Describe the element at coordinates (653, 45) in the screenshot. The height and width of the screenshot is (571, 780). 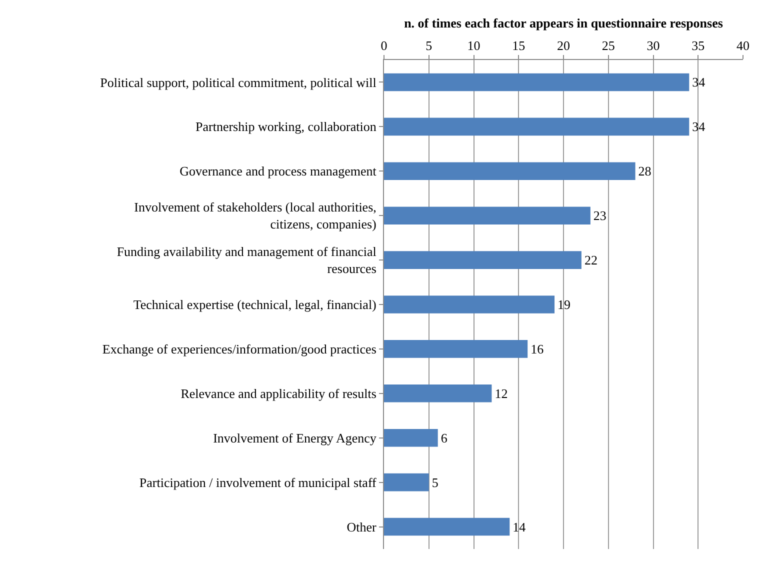
I see `x-tick-label: 30` at that location.